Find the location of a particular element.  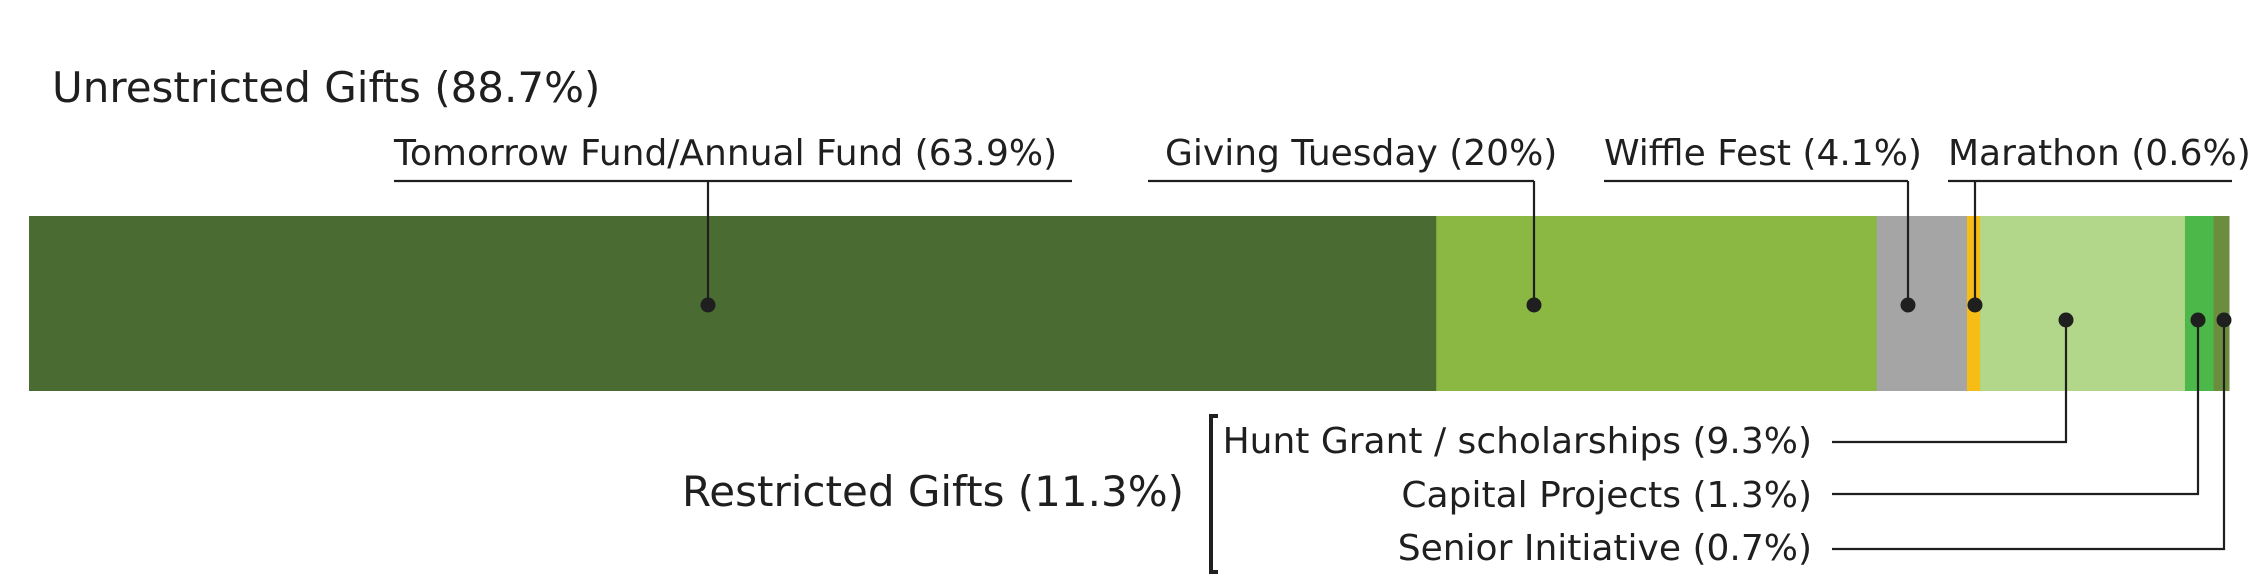

segment-marker-capital-projects is located at coordinates (2198, 320).